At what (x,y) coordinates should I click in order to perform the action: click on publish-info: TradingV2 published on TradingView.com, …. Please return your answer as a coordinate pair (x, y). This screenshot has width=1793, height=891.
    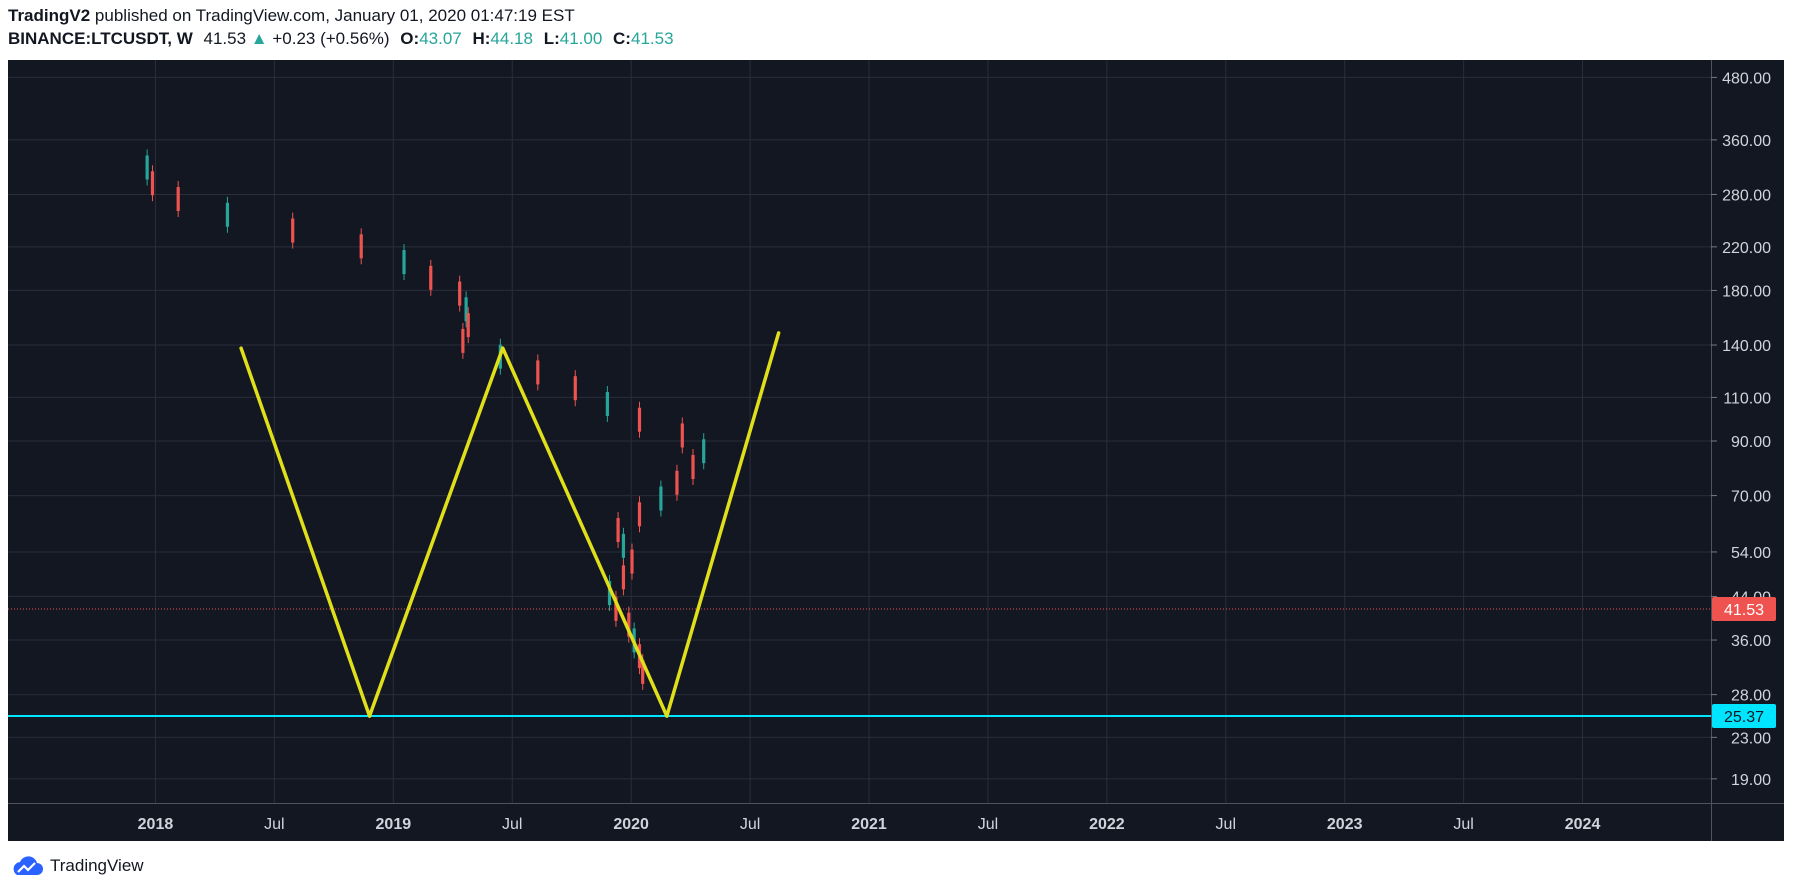
    Looking at the image, I should click on (291, 16).